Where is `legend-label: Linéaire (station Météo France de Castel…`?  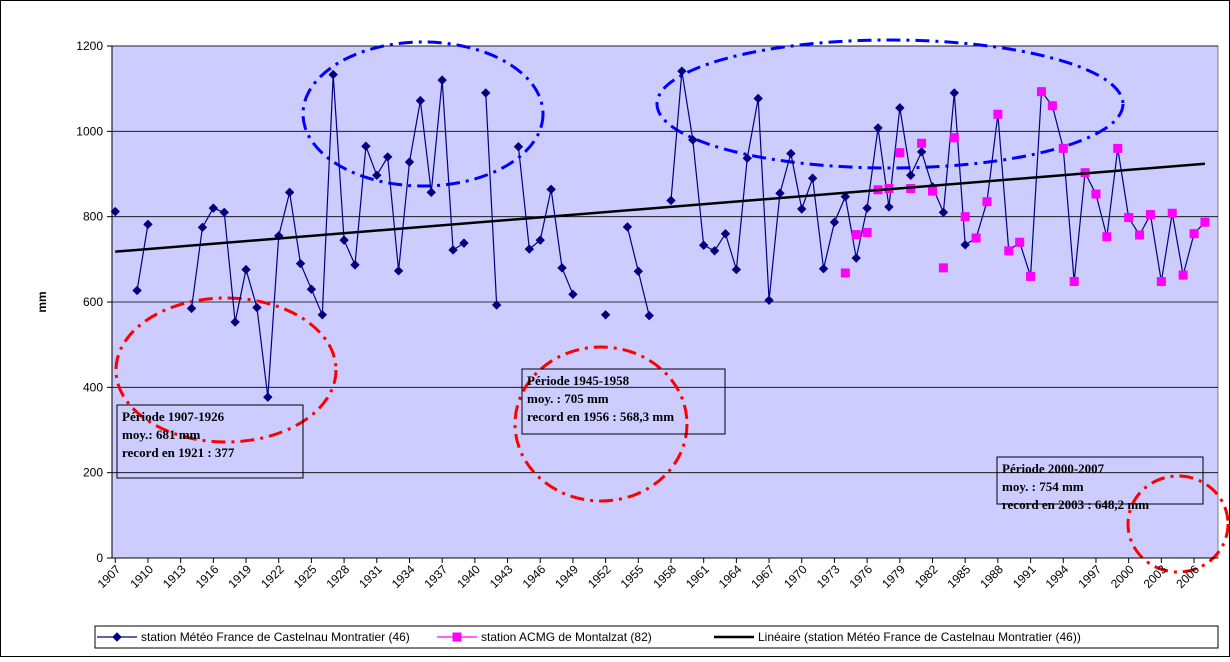 legend-label: Linéaire (station Météo France de Castel… is located at coordinates (919, 637).